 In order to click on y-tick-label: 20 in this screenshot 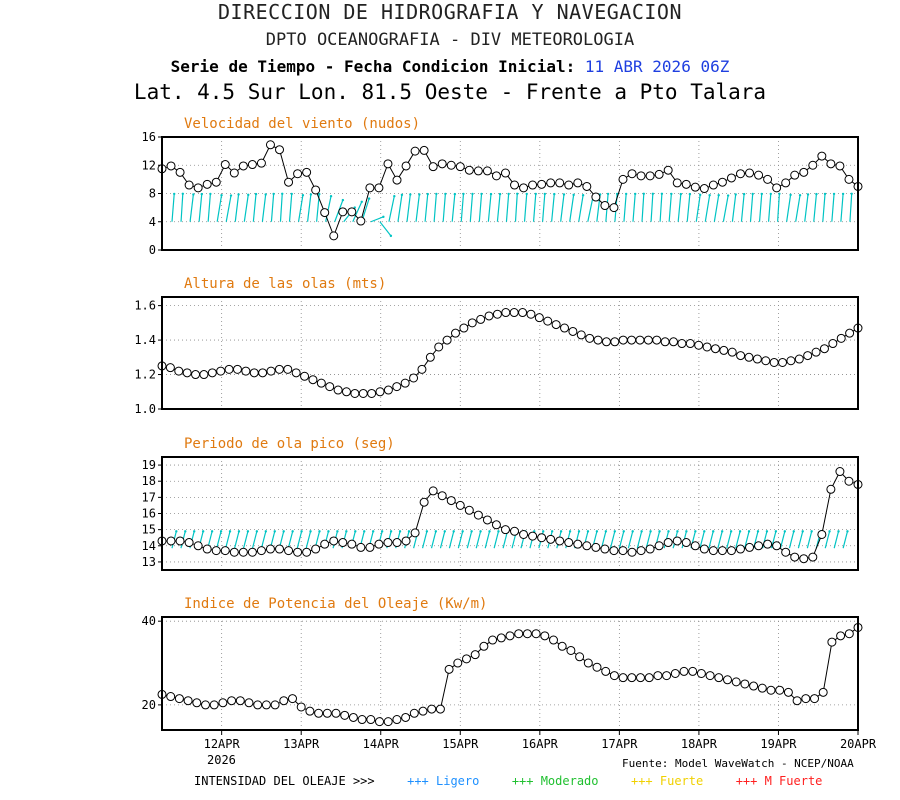, I will do `click(149, 705)`.